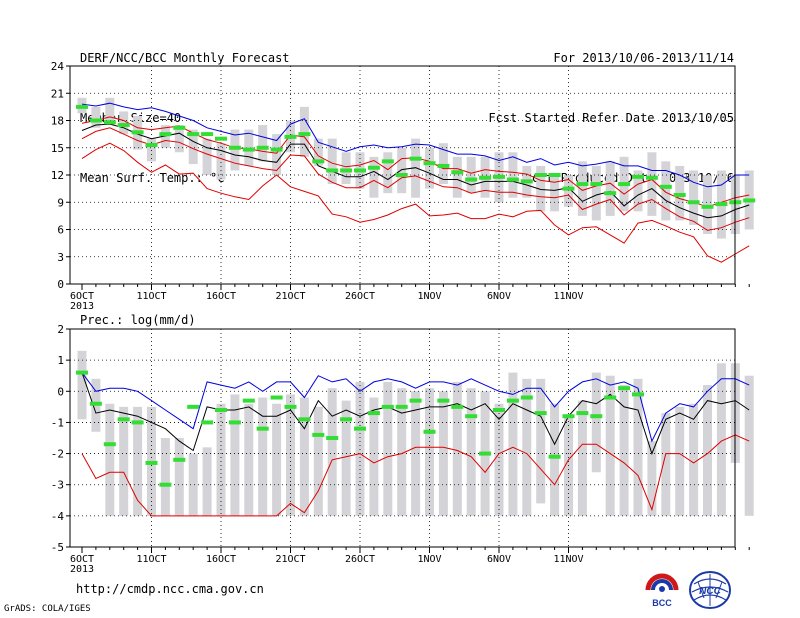 The image size is (800, 618). Describe the element at coordinates (57, 93) in the screenshot. I see `y-tick-label: 21` at that location.